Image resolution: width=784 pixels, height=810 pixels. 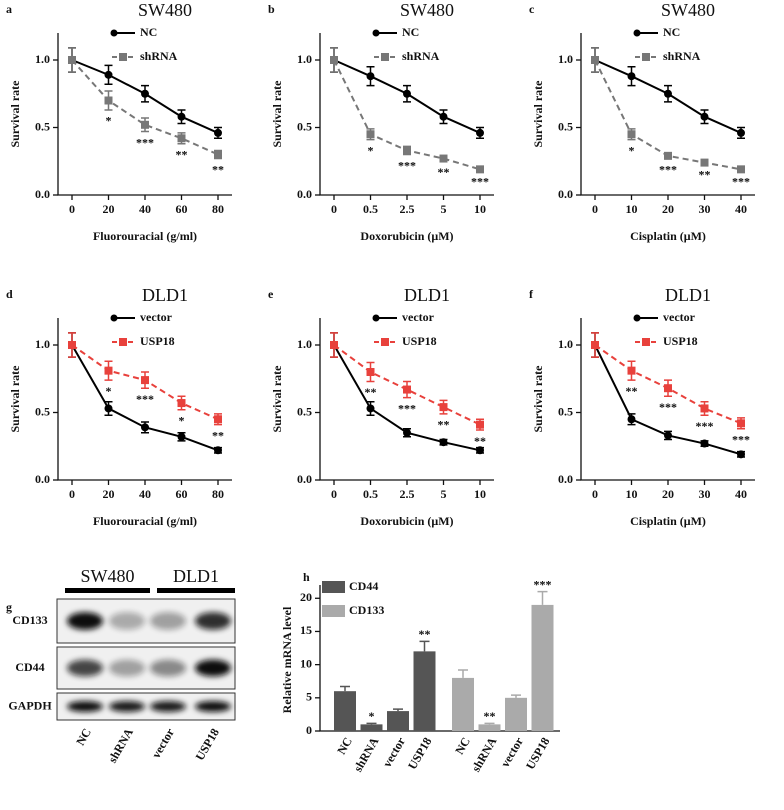 What do you see at coordinates (366, 755) in the screenshot?
I see `x-tick-label: shRNA` at bounding box center [366, 755].